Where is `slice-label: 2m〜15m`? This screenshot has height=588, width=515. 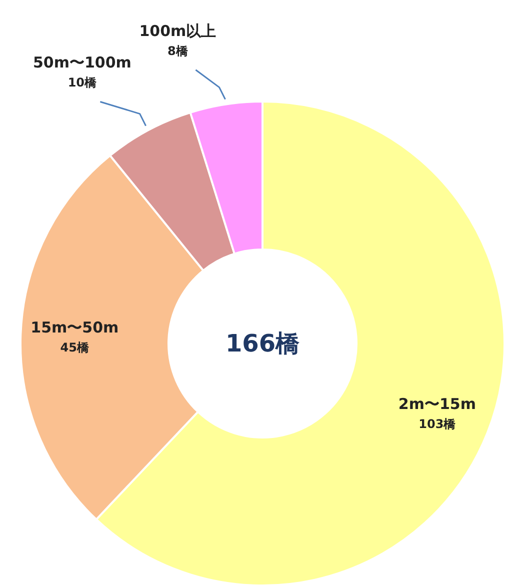 slice-label: 2m〜15m is located at coordinates (437, 403).